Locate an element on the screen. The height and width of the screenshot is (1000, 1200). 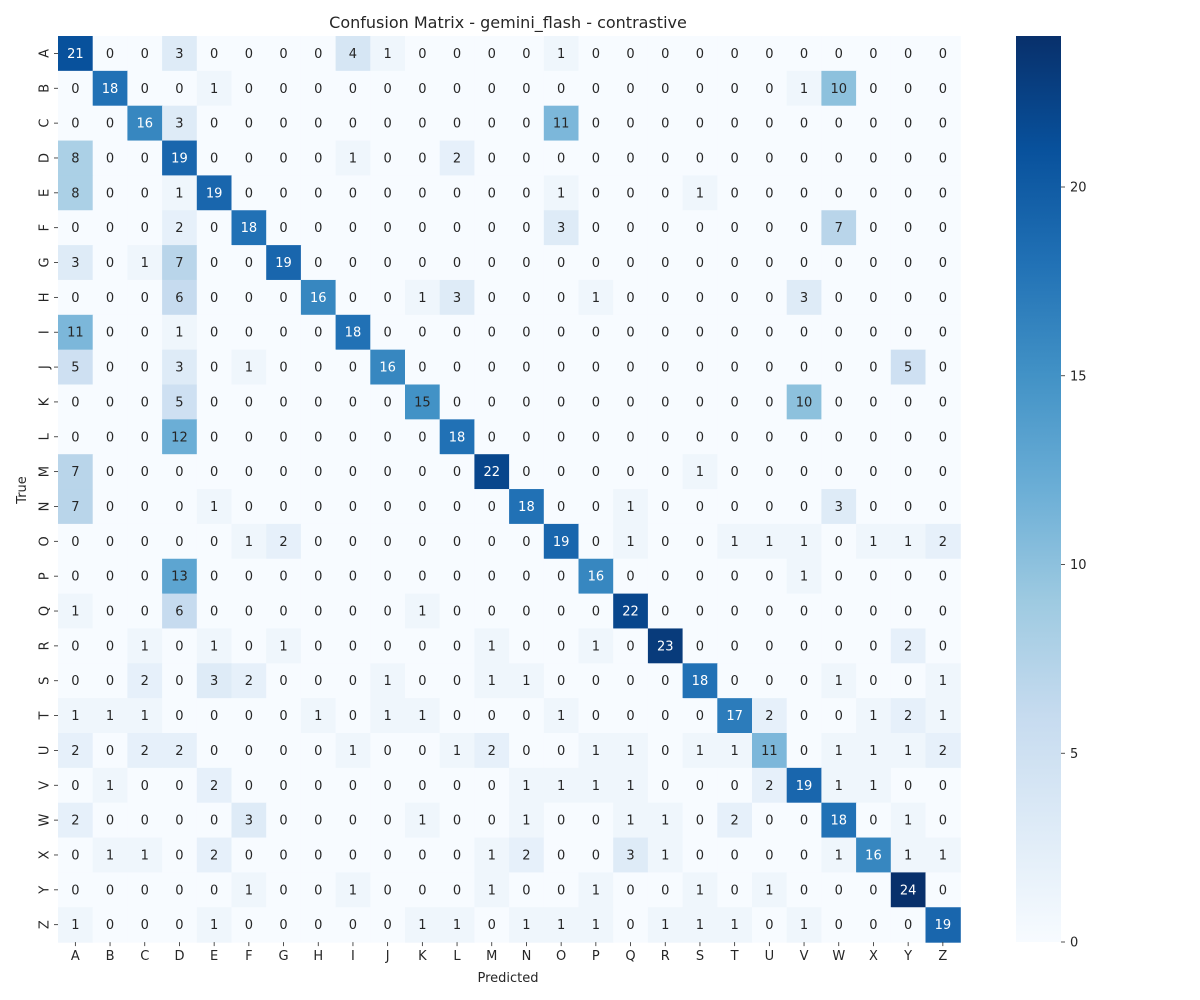
x-tick-label: C is located at coordinates (144, 956).